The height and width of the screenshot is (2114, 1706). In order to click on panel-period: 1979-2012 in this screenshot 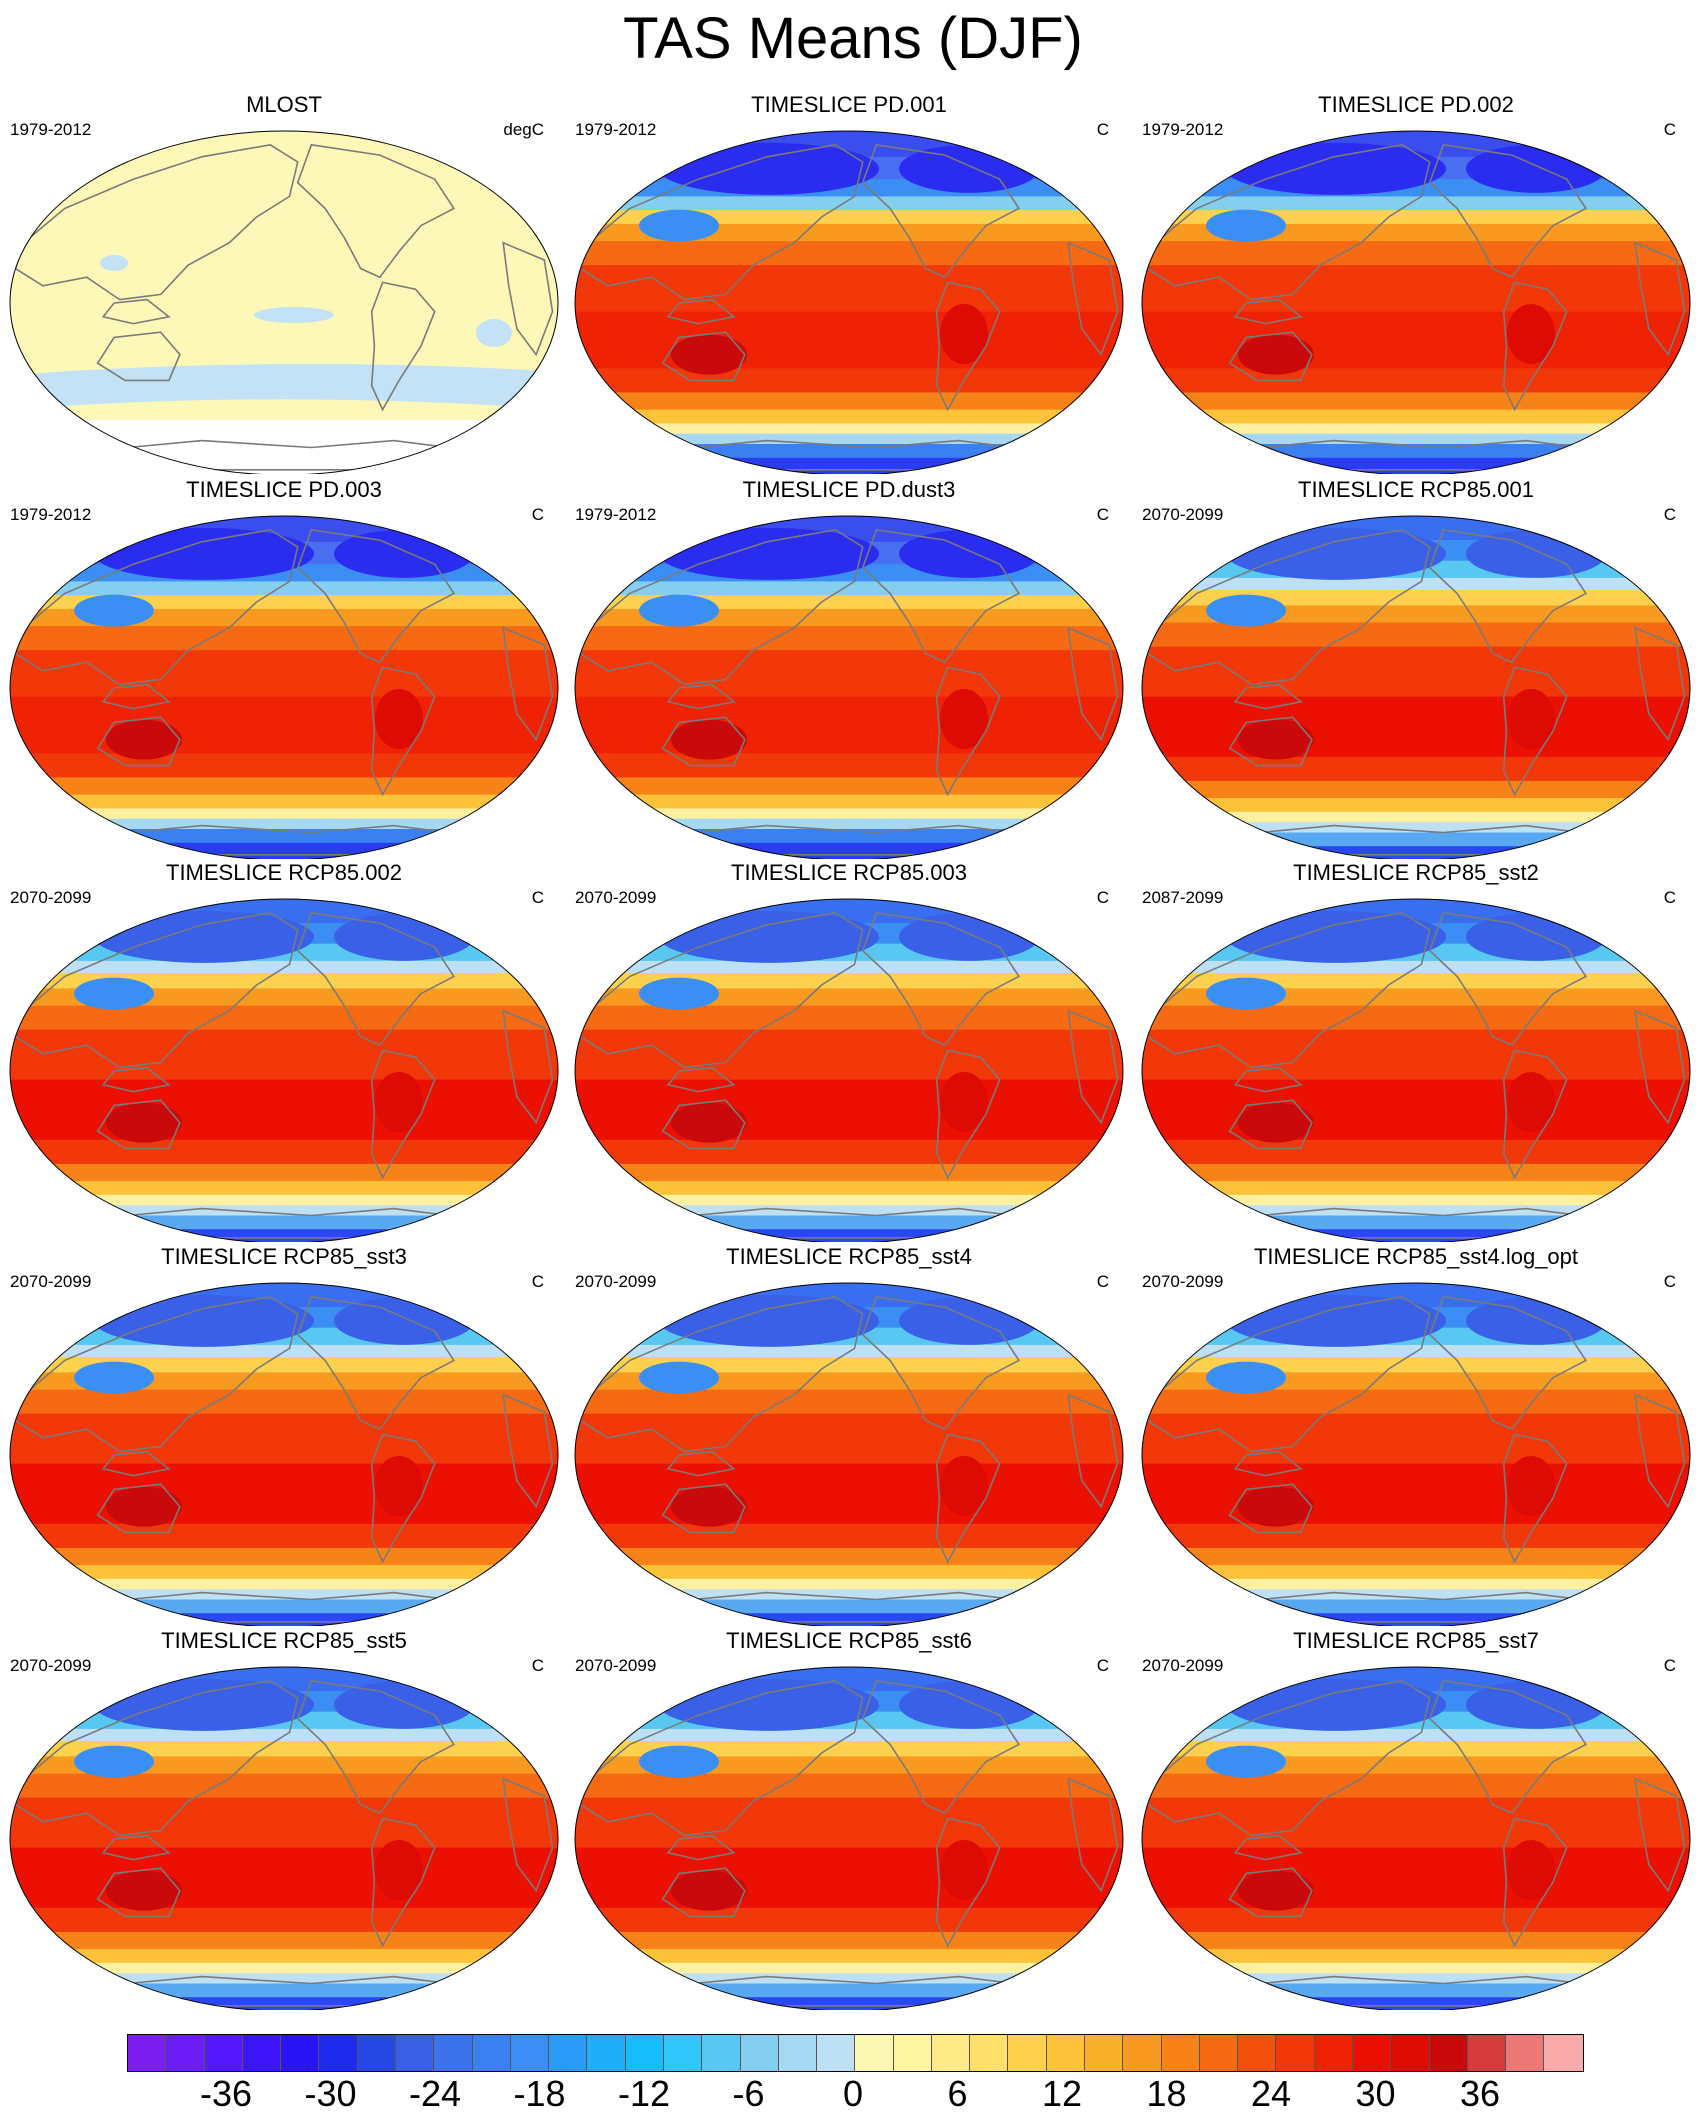, I will do `click(1183, 129)`.